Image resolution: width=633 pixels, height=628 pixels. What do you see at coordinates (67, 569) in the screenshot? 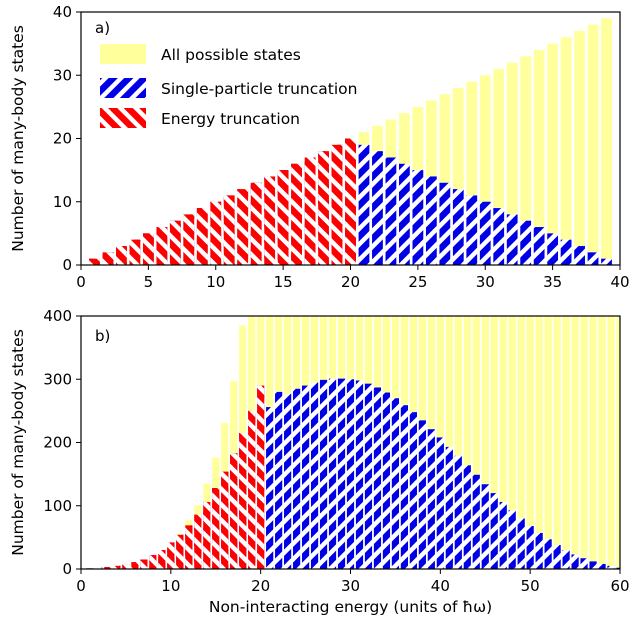
I see `y-tick-label-b: 0` at bounding box center [67, 569].